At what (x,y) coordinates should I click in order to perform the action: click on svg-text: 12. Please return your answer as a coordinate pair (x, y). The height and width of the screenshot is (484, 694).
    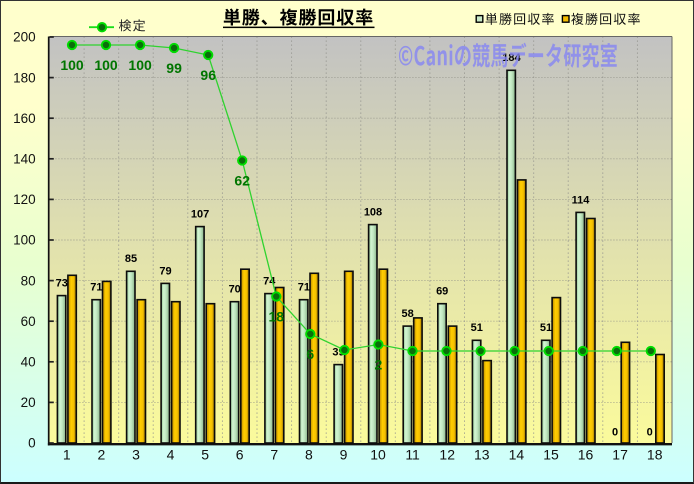
    Looking at the image, I should click on (447, 455).